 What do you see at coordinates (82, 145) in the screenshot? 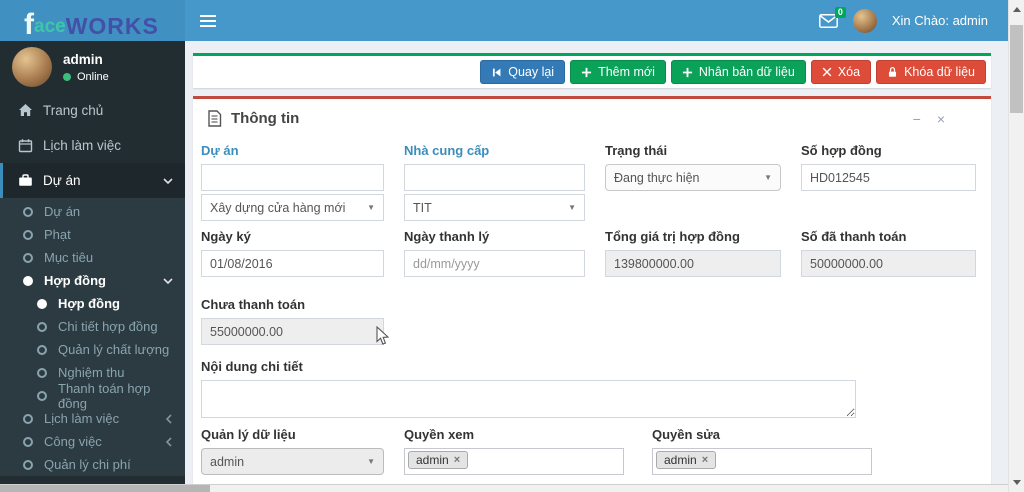
I see `sidebar-item-label: Lịch làm việc` at bounding box center [82, 145].